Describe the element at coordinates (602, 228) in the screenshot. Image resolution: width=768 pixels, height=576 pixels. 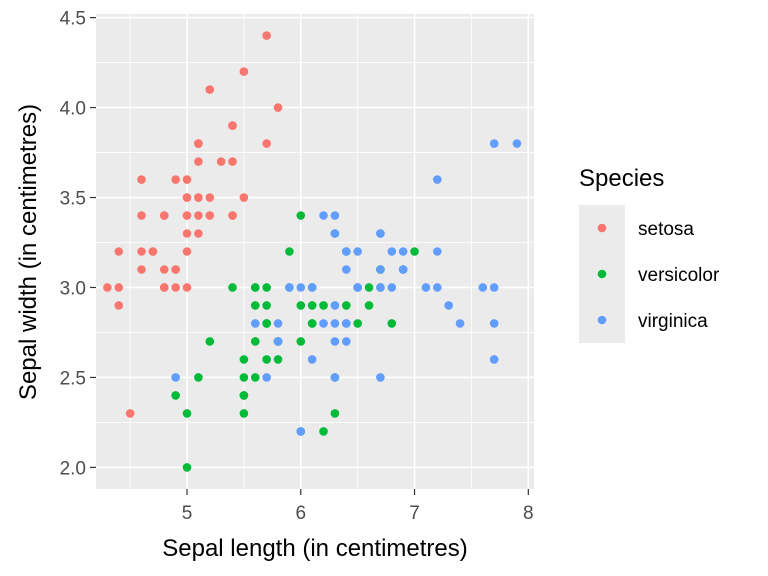
I see `legend-key-setosa` at that location.